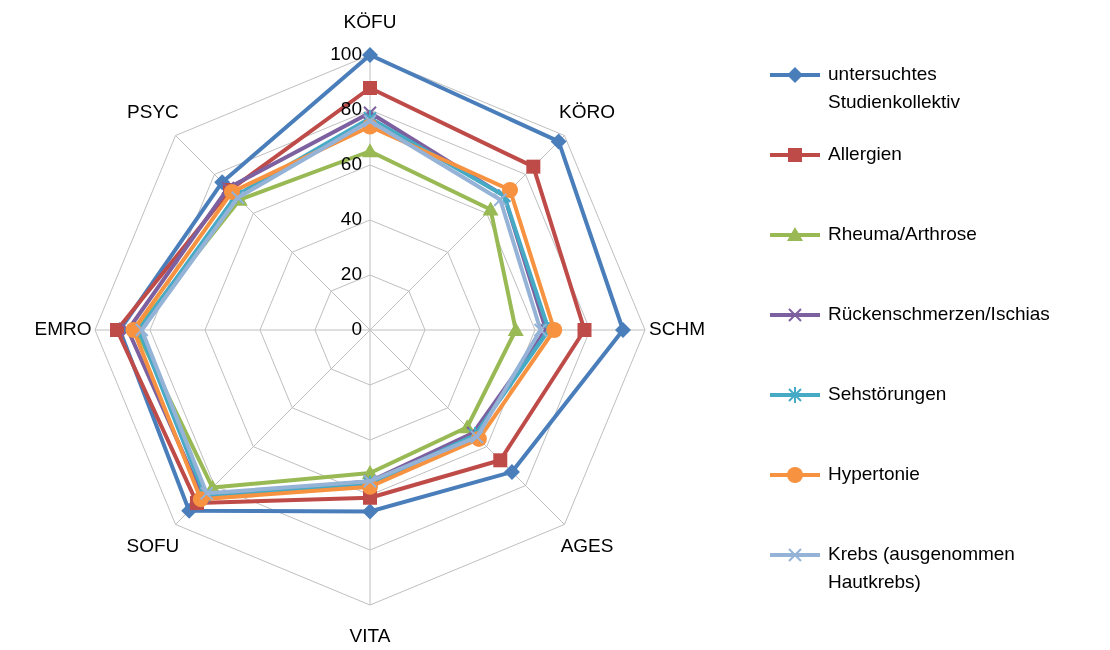  I want to click on legend-label: Sehstörungen, so click(887, 394).